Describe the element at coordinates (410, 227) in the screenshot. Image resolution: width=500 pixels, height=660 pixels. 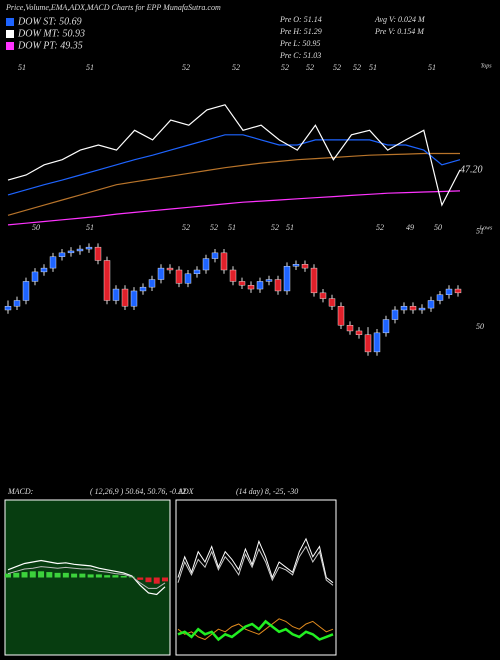
I see `low-label: 49` at that location.